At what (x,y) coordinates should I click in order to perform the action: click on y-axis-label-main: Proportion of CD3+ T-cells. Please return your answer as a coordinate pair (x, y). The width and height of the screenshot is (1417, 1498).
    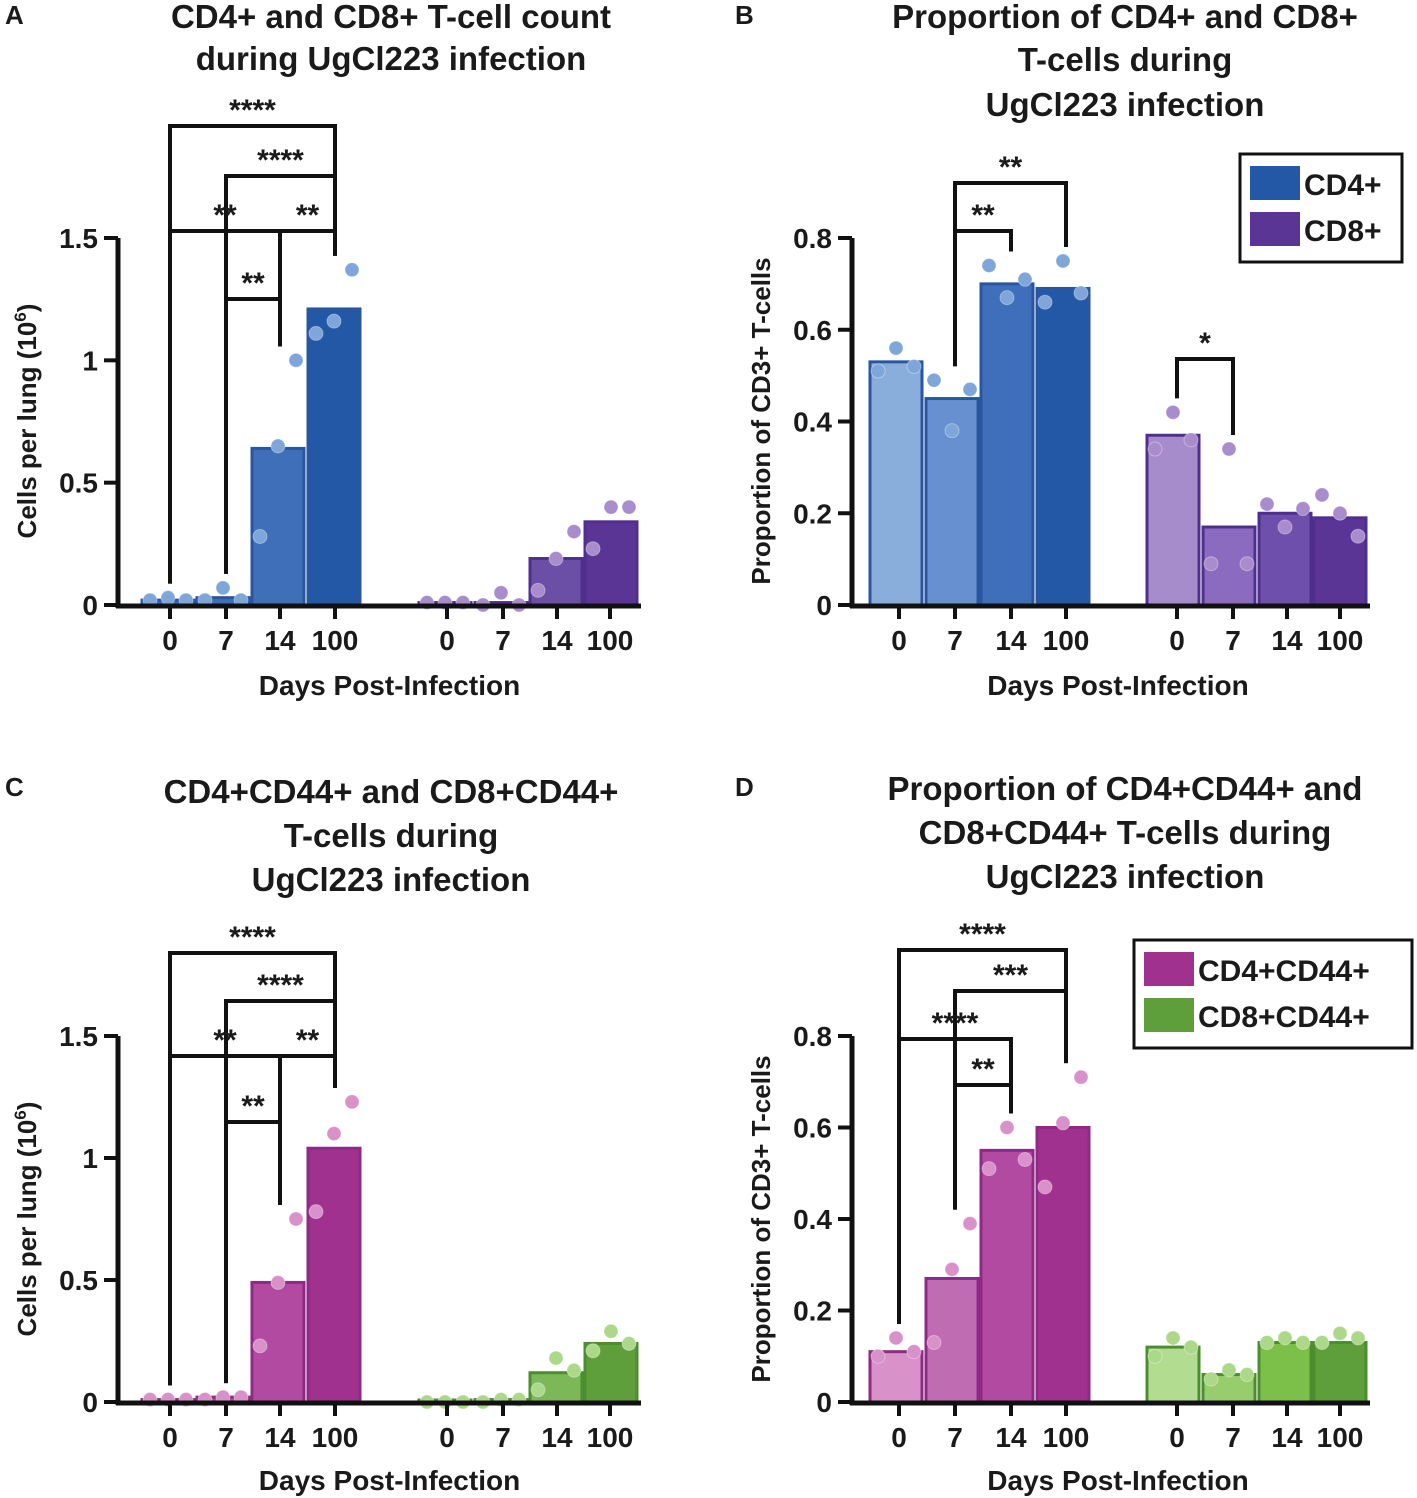
    Looking at the image, I should click on (761, 420).